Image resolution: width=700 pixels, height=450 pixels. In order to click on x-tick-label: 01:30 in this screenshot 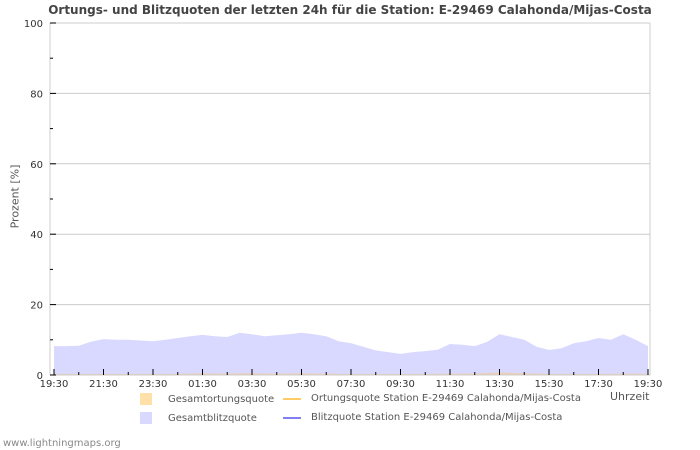, I will do `click(202, 384)`.